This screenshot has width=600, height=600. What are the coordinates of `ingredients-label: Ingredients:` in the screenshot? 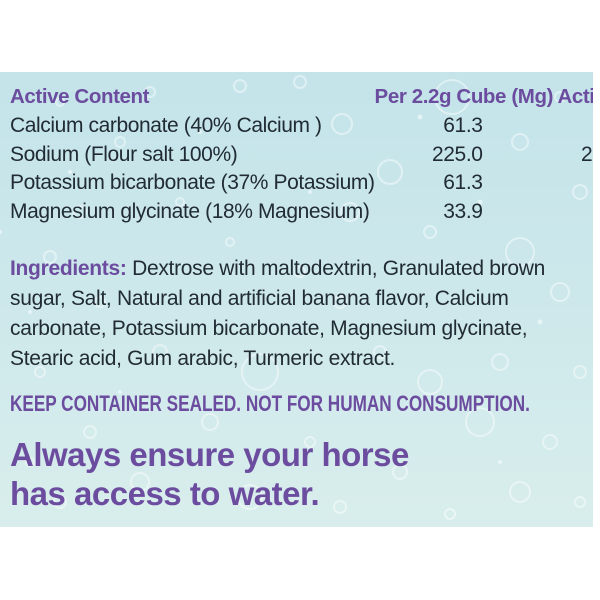 It's located at (68, 268).